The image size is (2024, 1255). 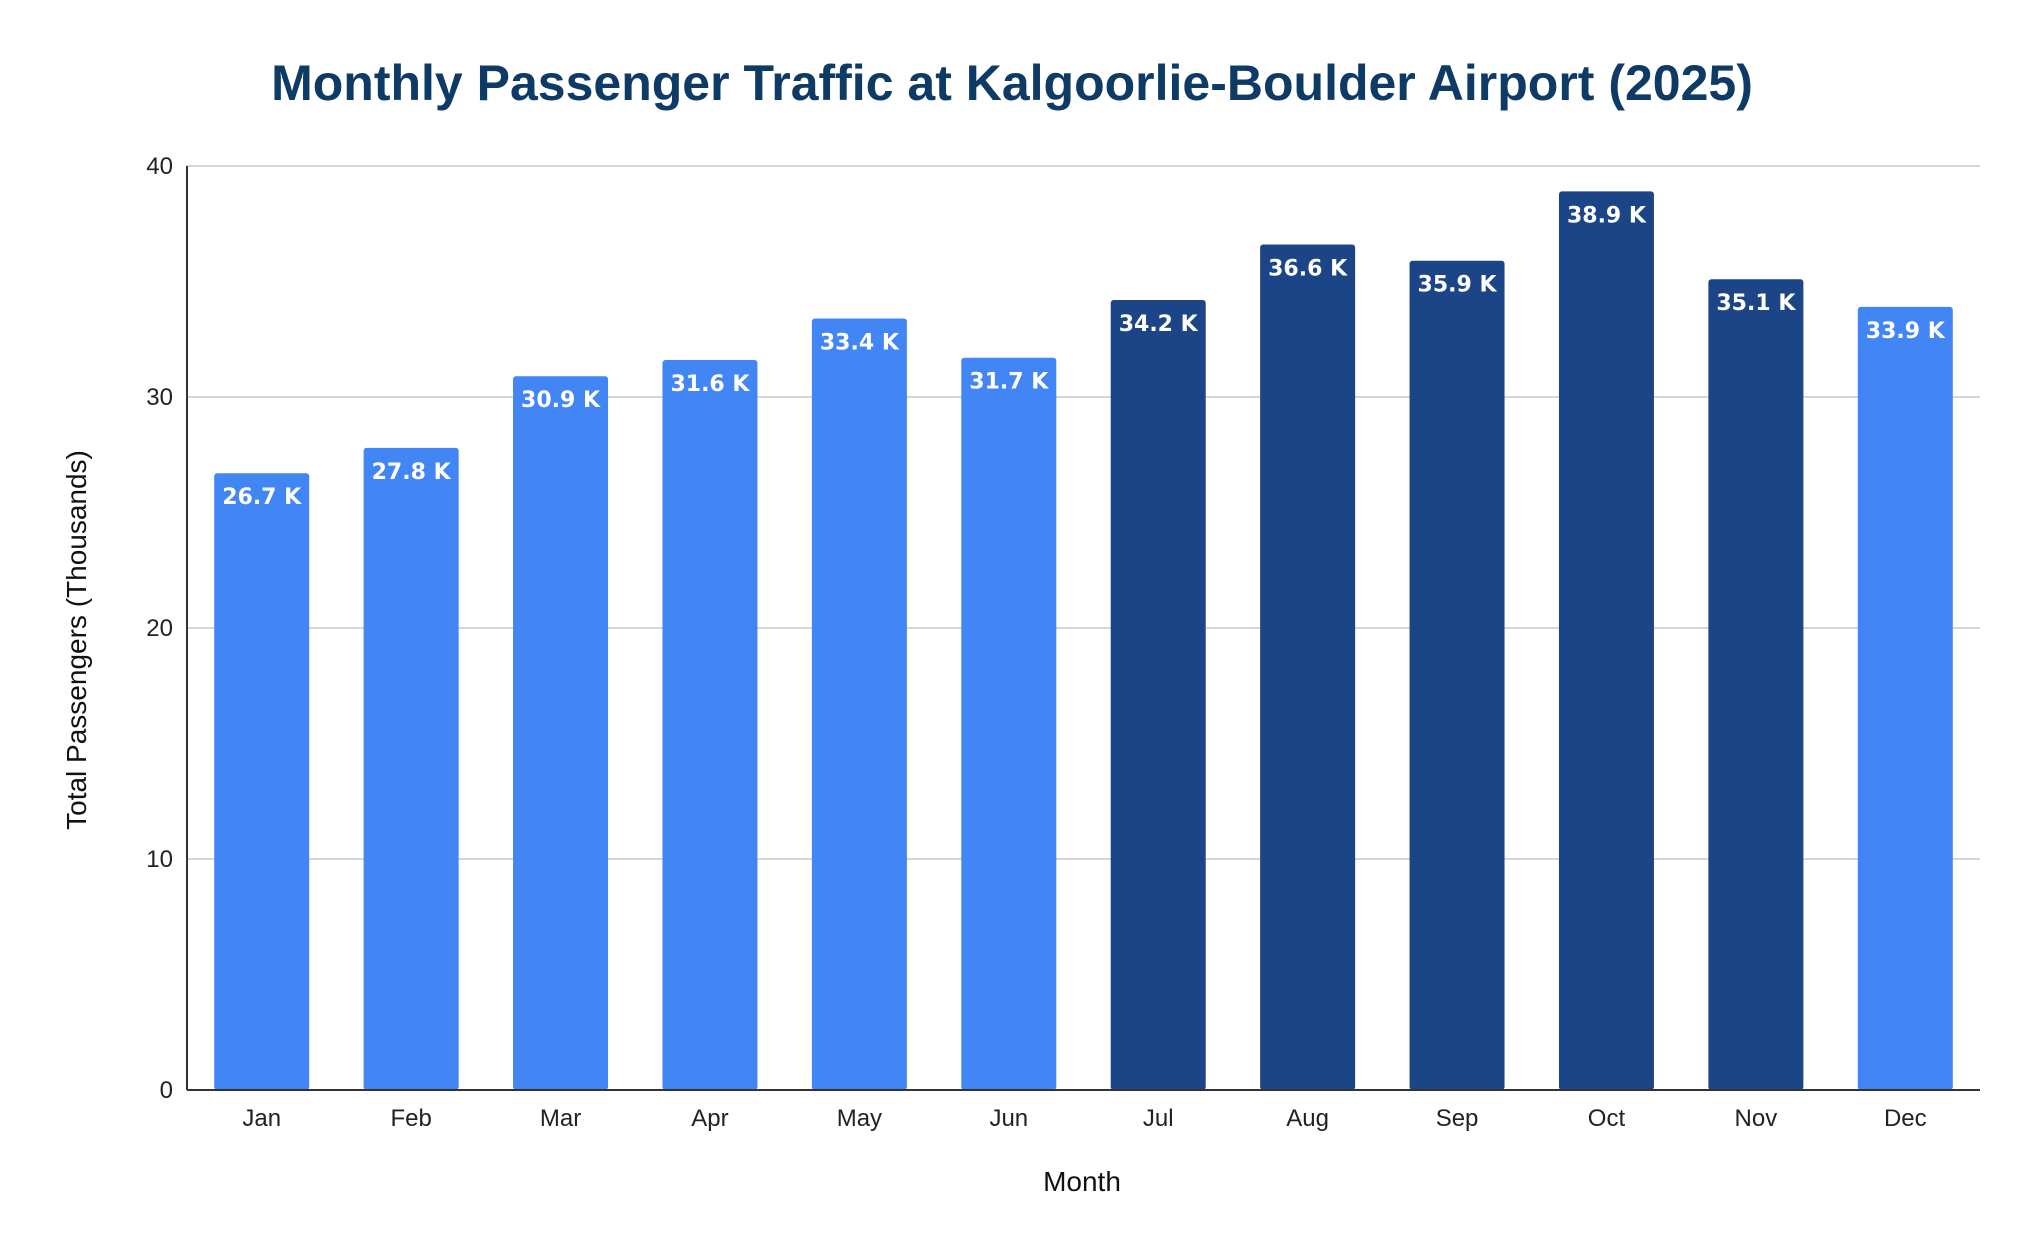 What do you see at coordinates (159, 397) in the screenshot?
I see `y-tick-label: 30` at bounding box center [159, 397].